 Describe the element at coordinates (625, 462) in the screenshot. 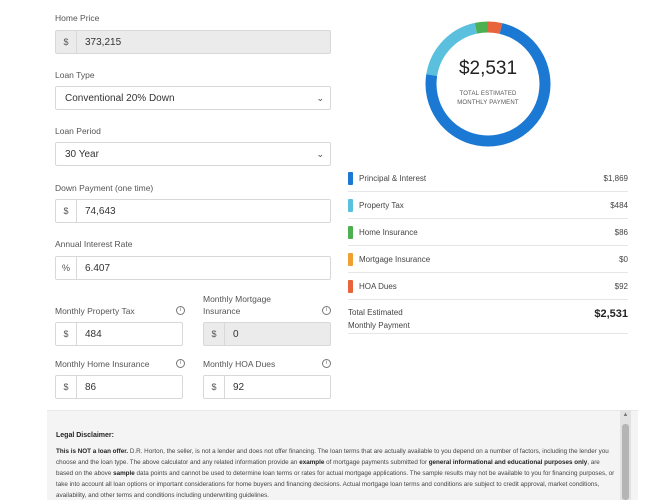

I see `scrollbar-thumb` at that location.